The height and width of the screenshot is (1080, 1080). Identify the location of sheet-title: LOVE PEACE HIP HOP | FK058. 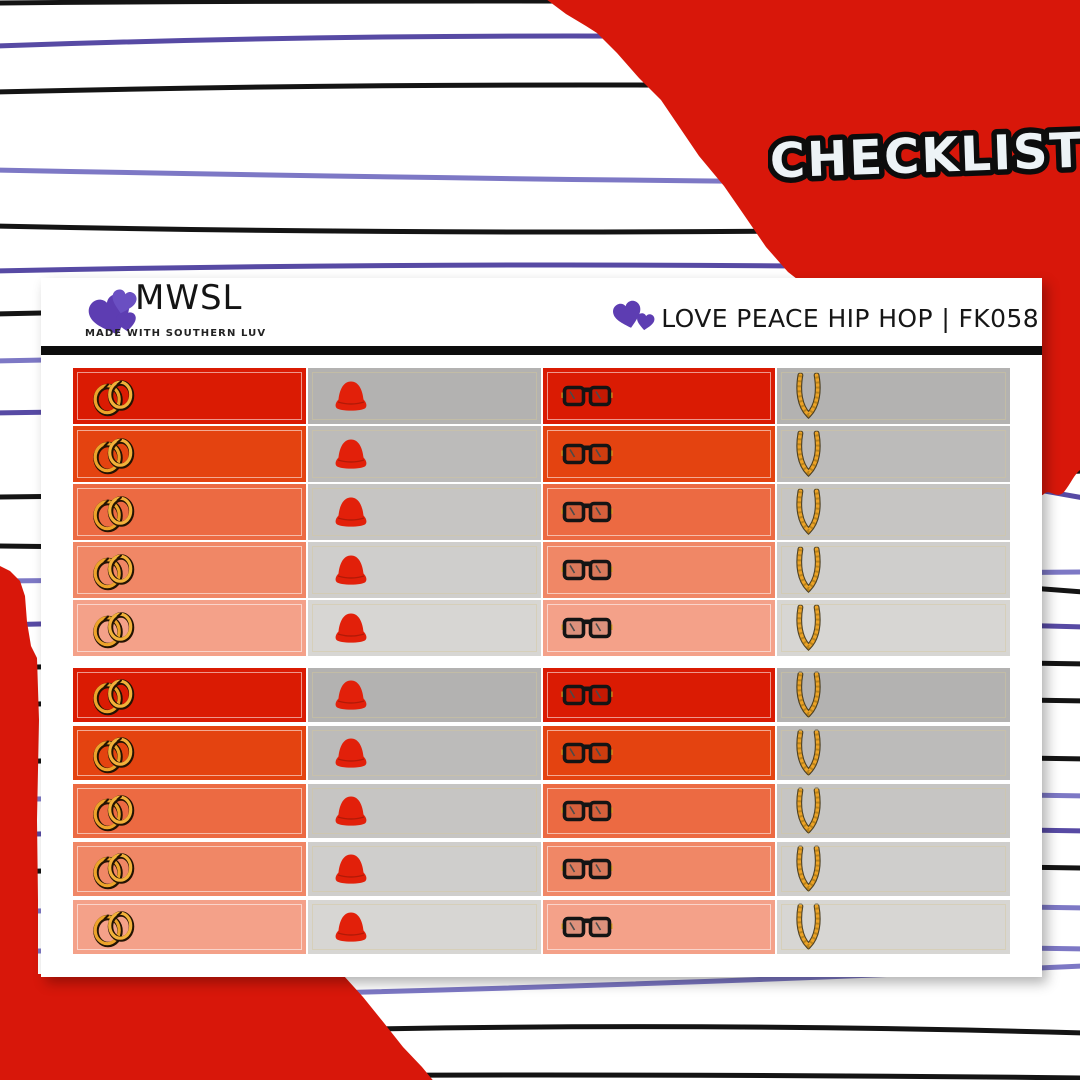
(850, 318).